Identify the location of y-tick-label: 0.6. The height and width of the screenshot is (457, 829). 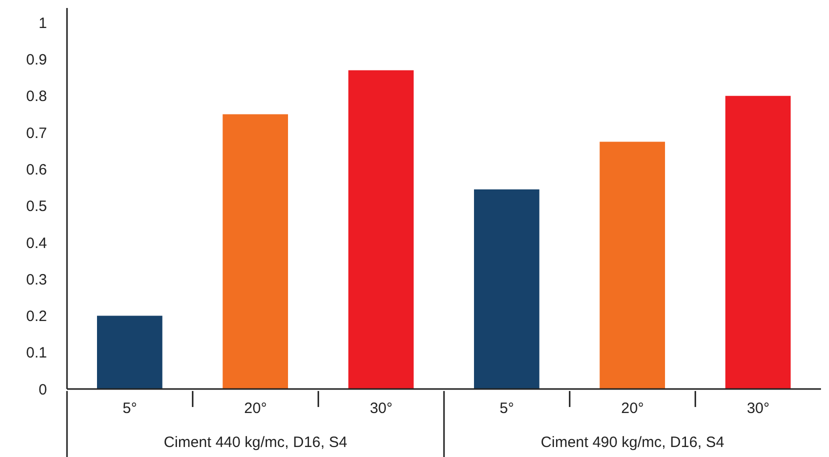
(36, 170).